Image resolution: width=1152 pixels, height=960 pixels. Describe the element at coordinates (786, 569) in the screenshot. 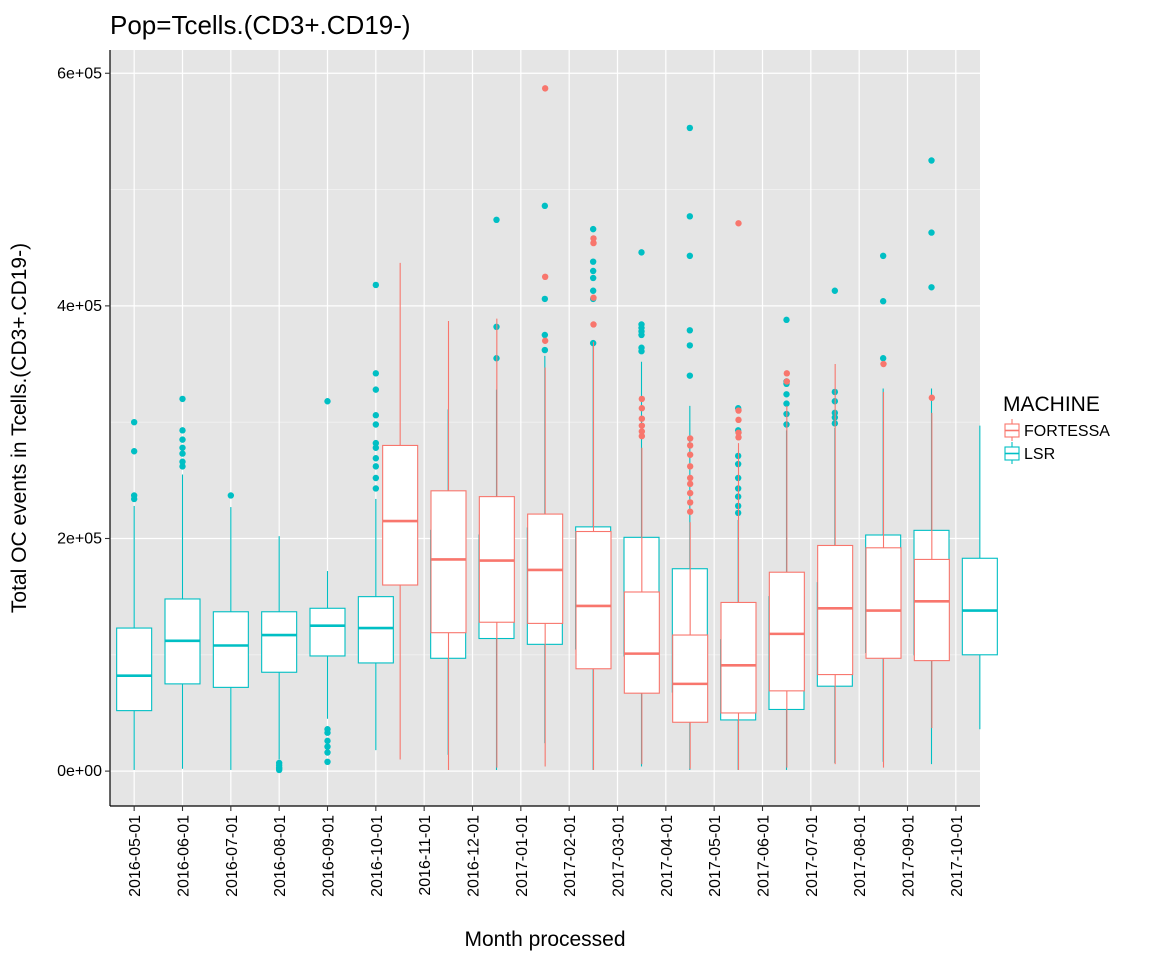

I see `box-2017-07-01-fortessa` at that location.